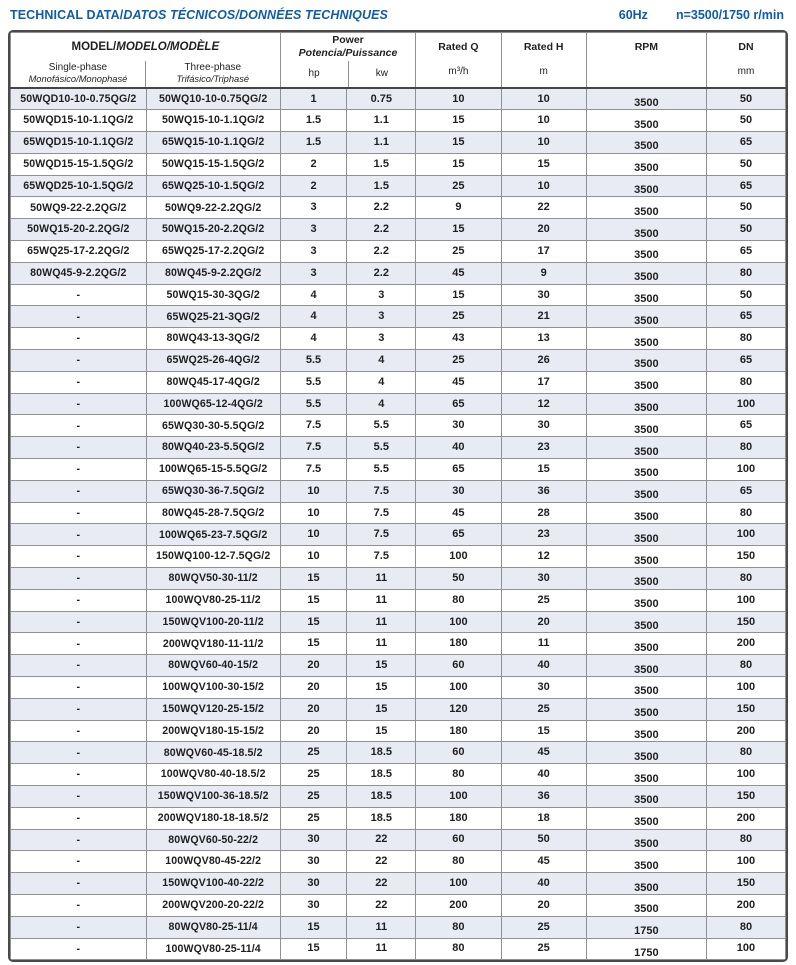 Image resolution: width=796 pixels, height=965 pixels. Describe the element at coordinates (213, 448) in the screenshot. I see `cell-three-phase-model: 80WQ40-23-5.5QG/2` at that location.